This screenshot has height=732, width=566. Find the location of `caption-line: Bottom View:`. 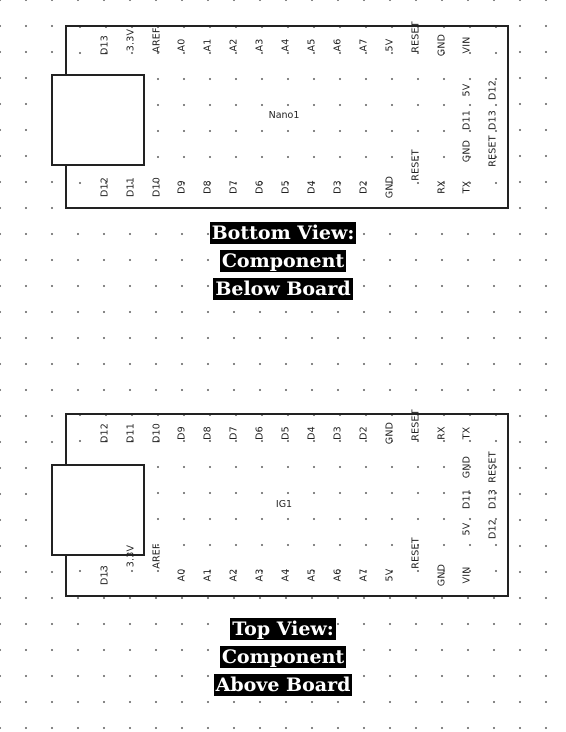

caption-line: Bottom View: is located at coordinates (283, 233).